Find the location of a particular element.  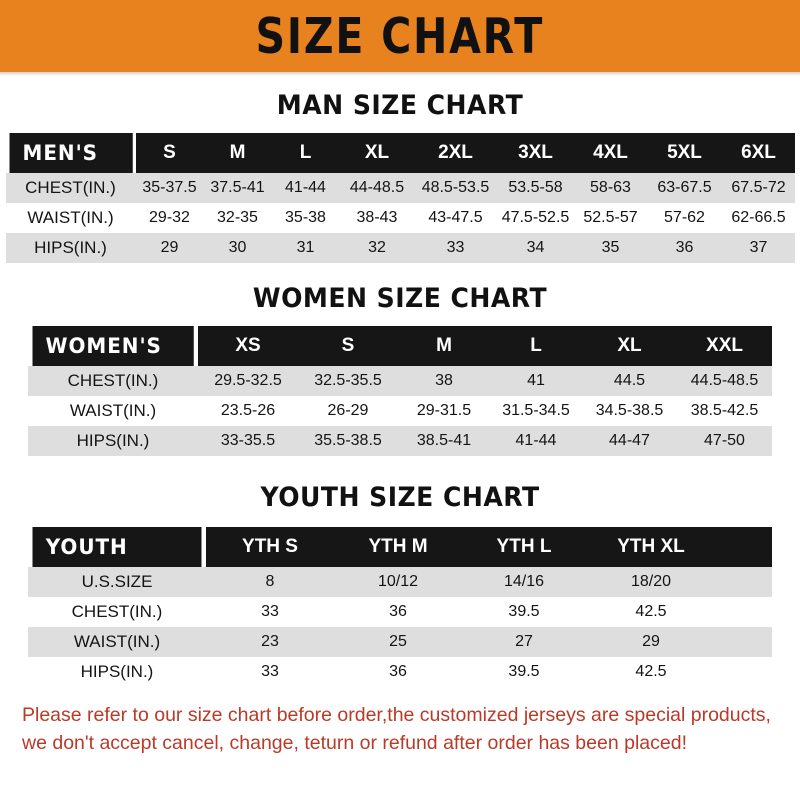

cell: 62-66.5 is located at coordinates (758, 218).